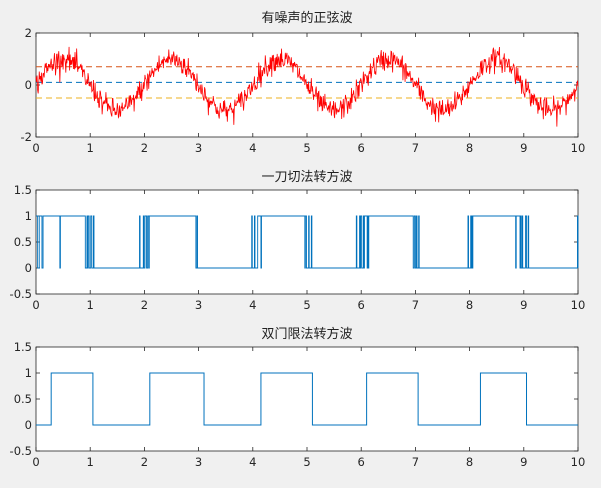 Image resolution: width=601 pixels, height=488 pixels. I want to click on y-tick-label: -2, so click(26, 137).